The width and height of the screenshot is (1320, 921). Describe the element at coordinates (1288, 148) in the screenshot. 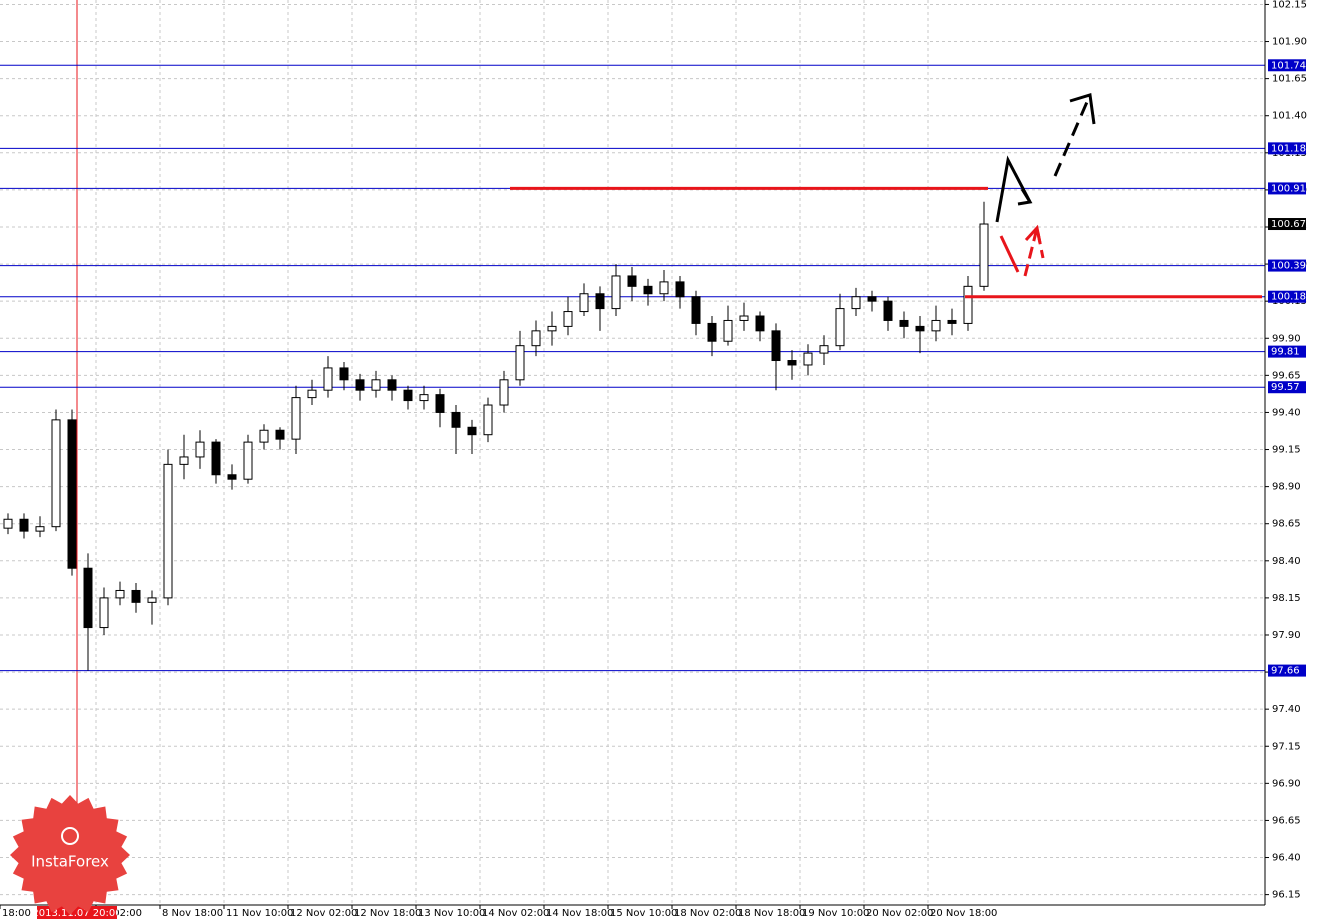

I see `level-label: 101.18` at that location.